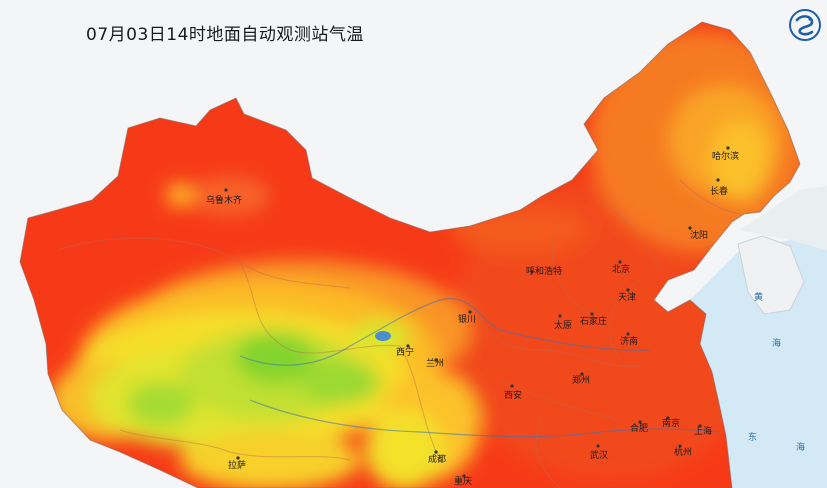  What do you see at coordinates (437, 459) in the screenshot?
I see `city-label-chengdu: 成都` at bounding box center [437, 459].